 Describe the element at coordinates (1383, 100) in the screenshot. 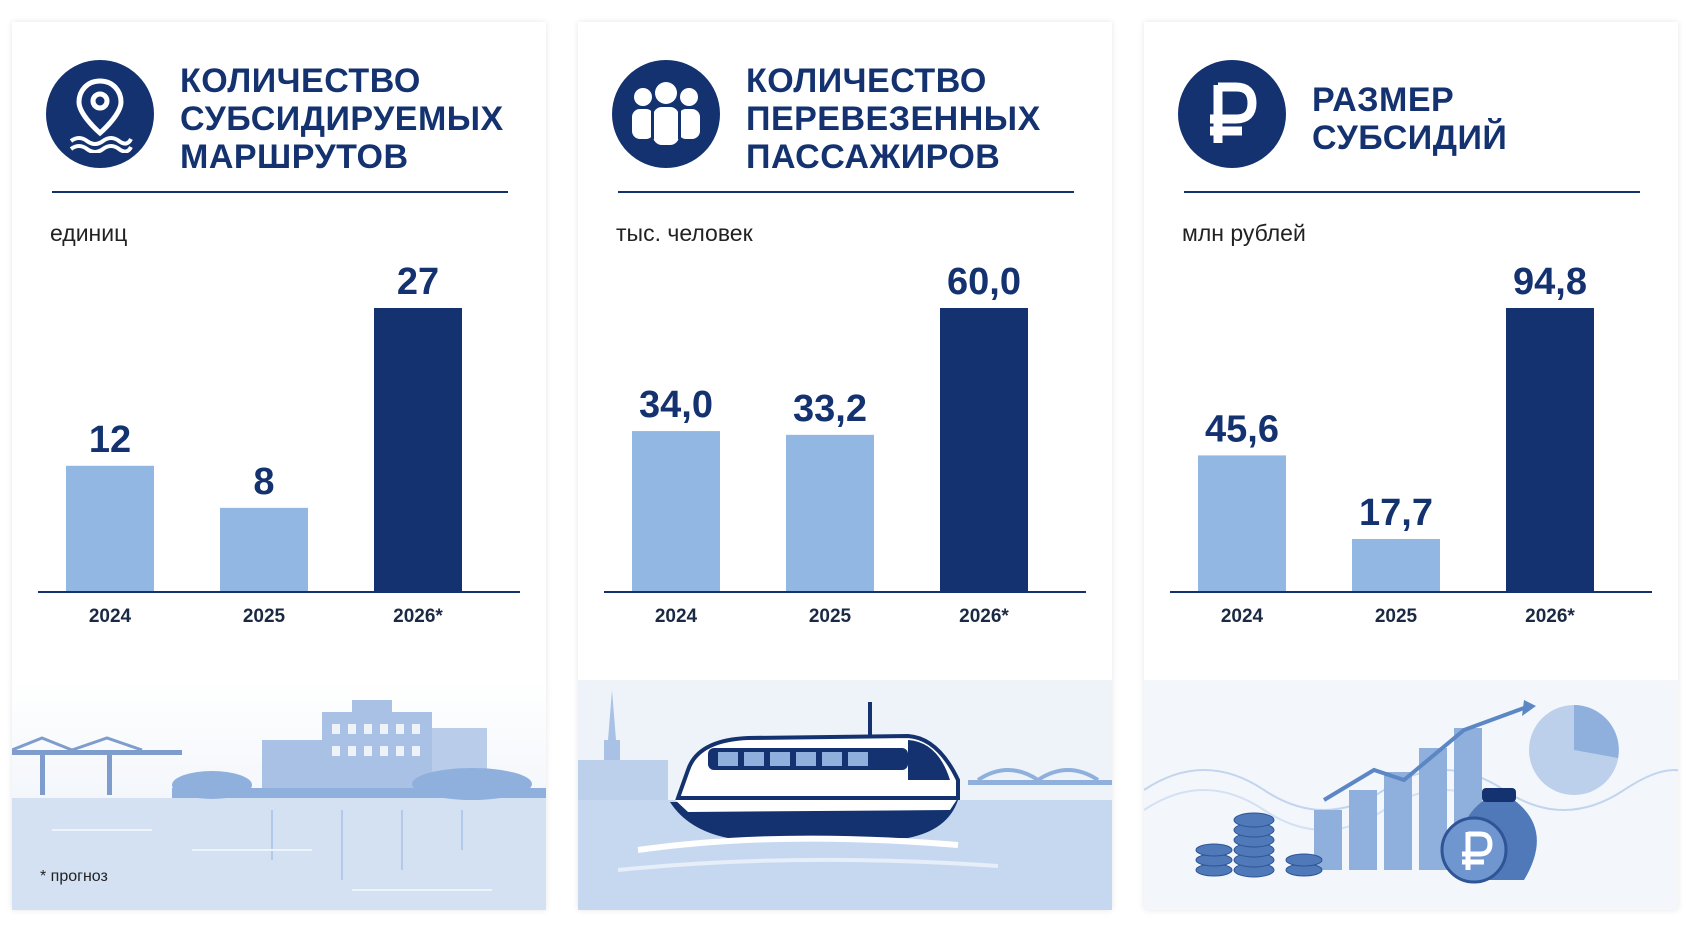

I see `title-line: РАЗМЕР` at that location.